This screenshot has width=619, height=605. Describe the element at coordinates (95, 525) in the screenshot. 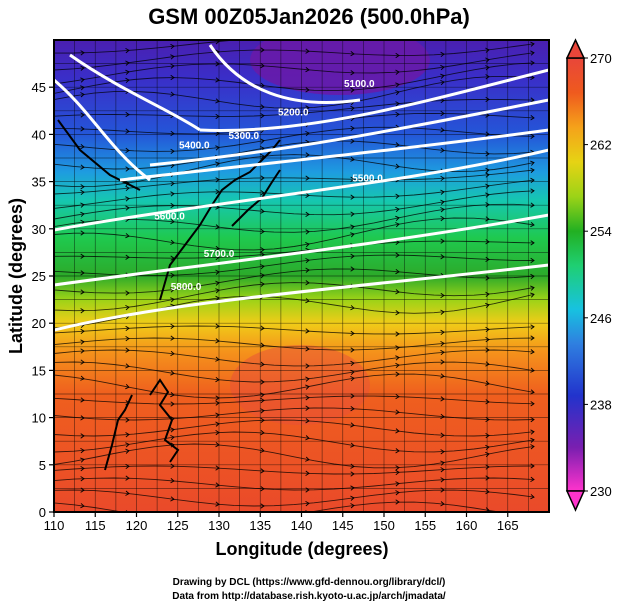

I see `x-tick-label: 115` at that location.